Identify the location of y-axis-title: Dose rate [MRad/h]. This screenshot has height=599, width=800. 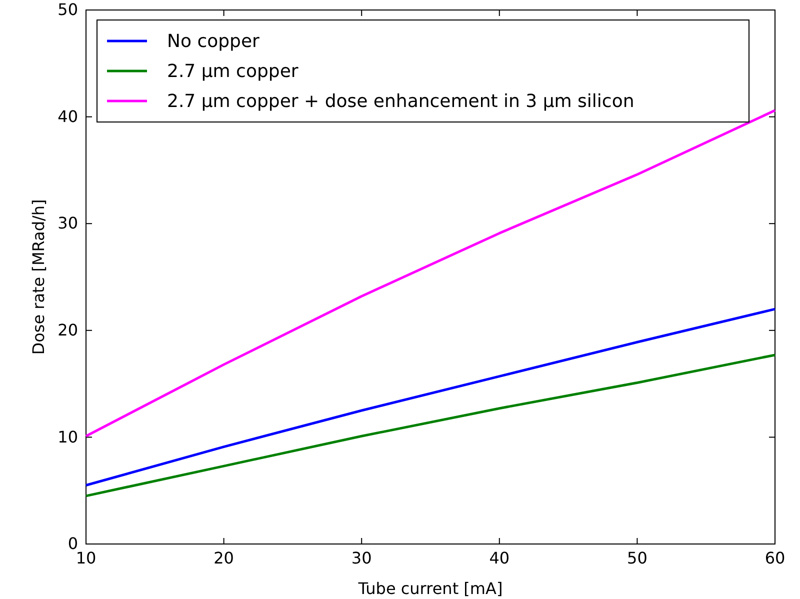
(38, 277).